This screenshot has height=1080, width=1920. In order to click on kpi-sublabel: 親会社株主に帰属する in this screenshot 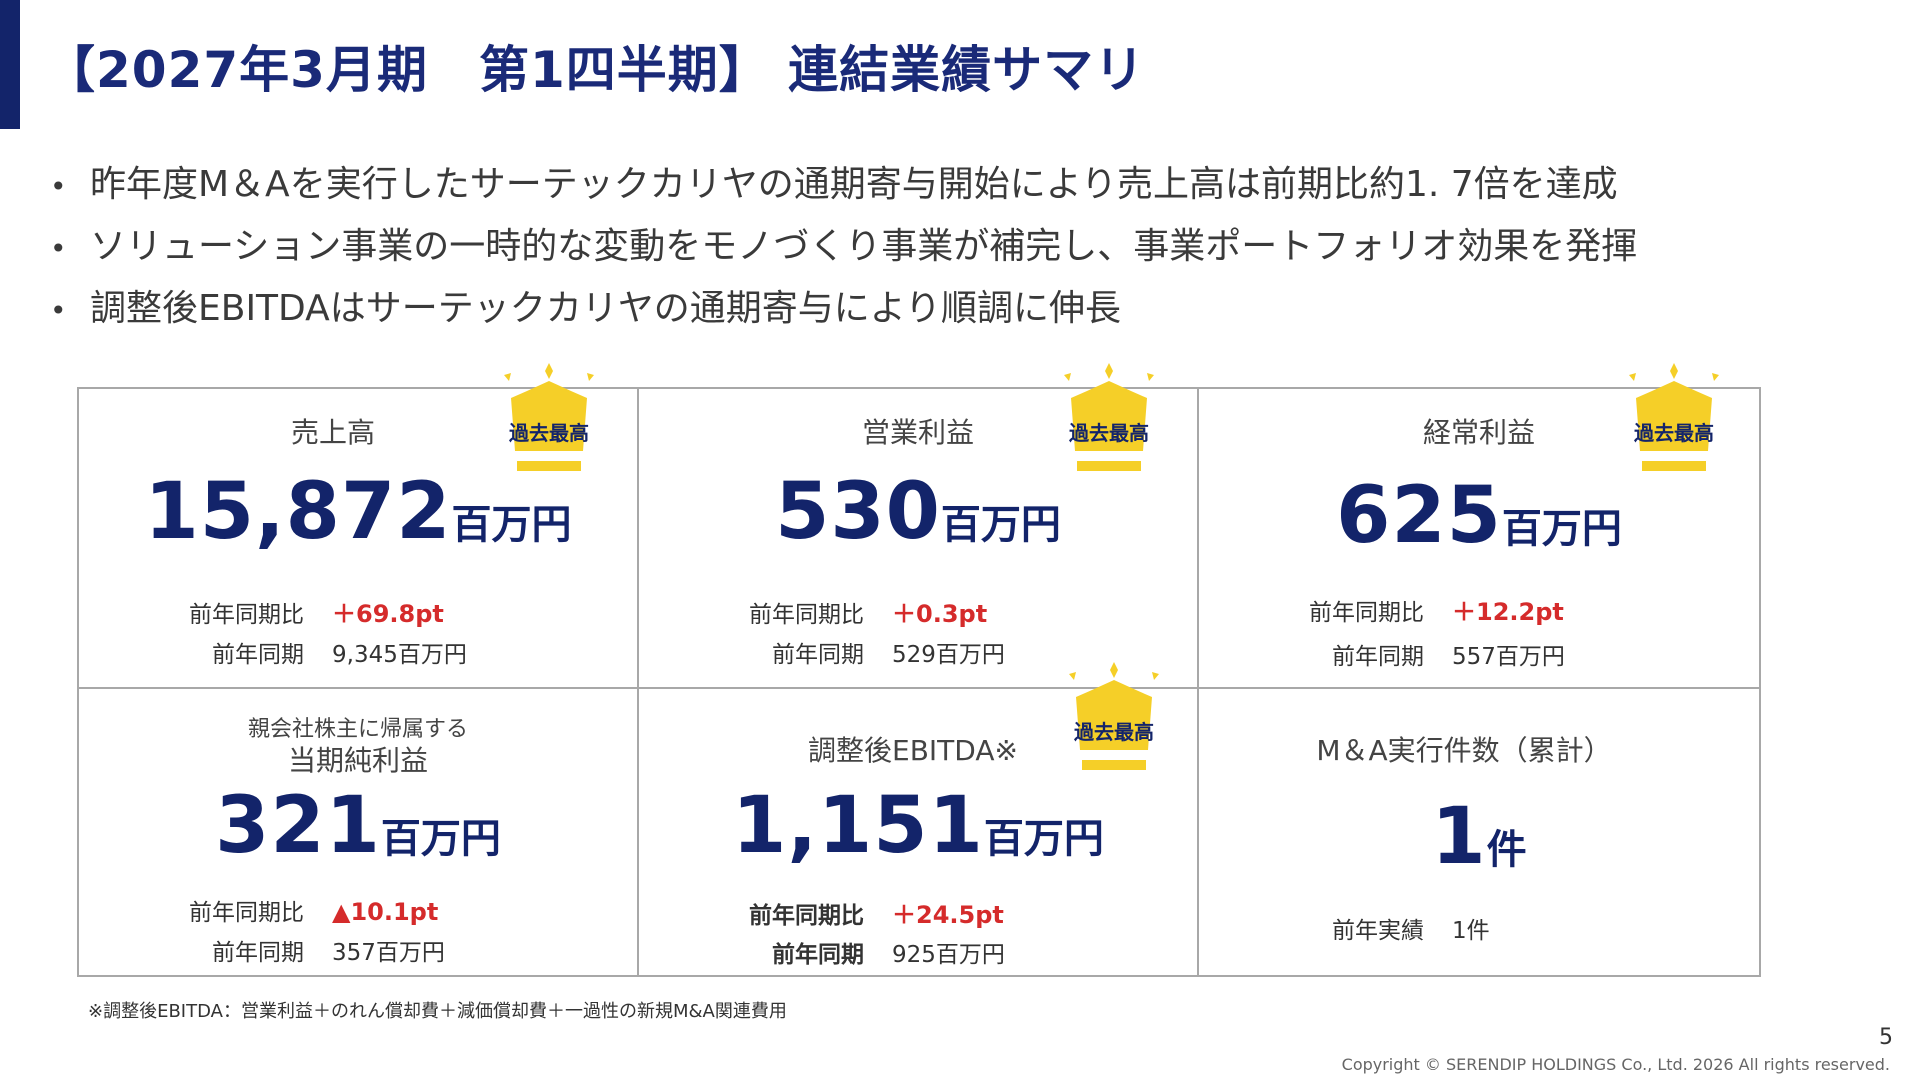, I will do `click(357, 729)`.